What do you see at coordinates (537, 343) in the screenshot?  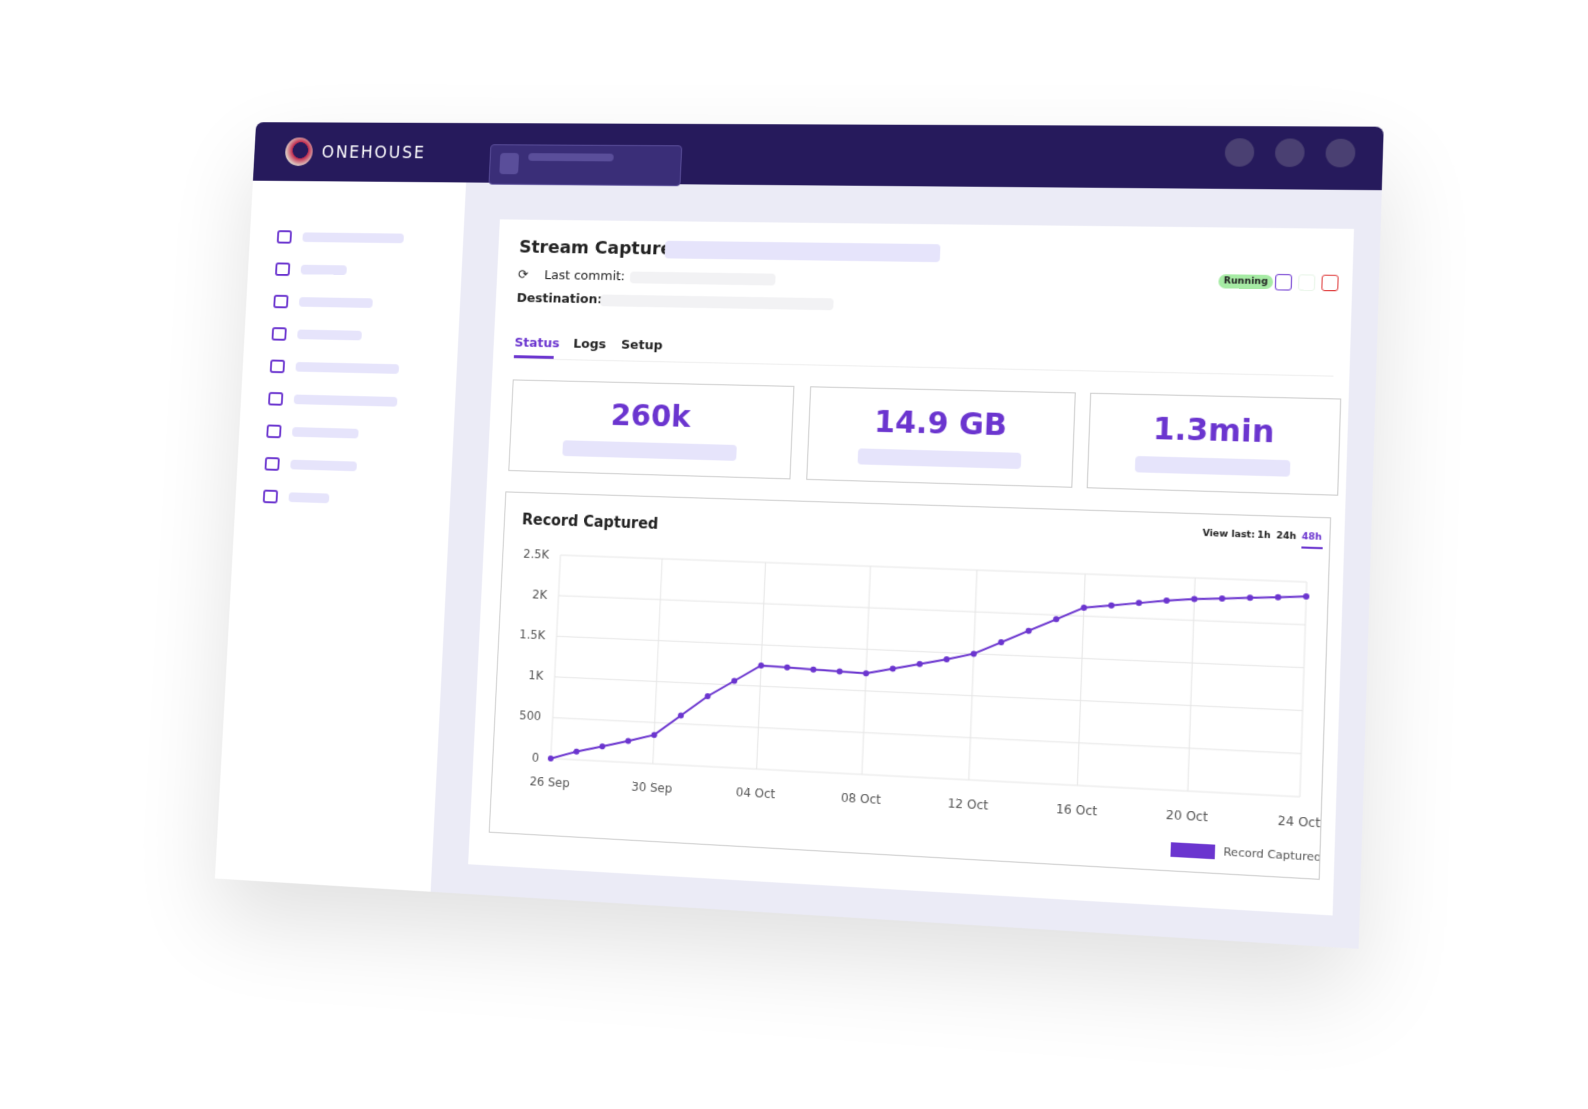 I see `tab: Status` at bounding box center [537, 343].